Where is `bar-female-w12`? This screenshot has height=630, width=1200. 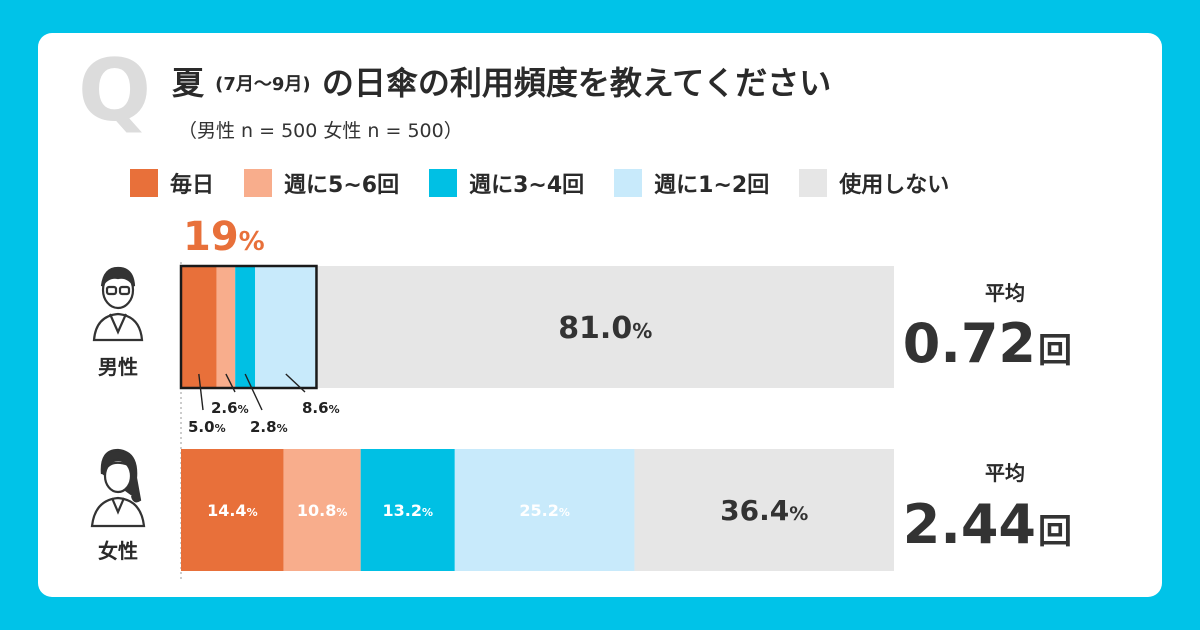 bar-female-w12 is located at coordinates (544, 510).